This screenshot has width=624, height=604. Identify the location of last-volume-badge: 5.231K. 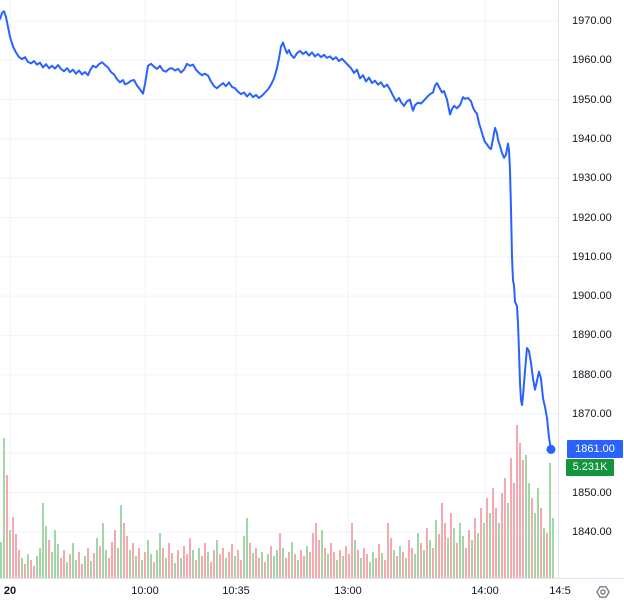
(590, 467).